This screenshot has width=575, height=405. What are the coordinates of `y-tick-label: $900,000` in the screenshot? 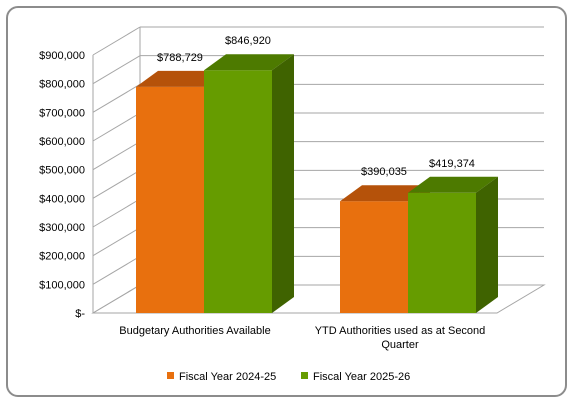 It's located at (62, 56).